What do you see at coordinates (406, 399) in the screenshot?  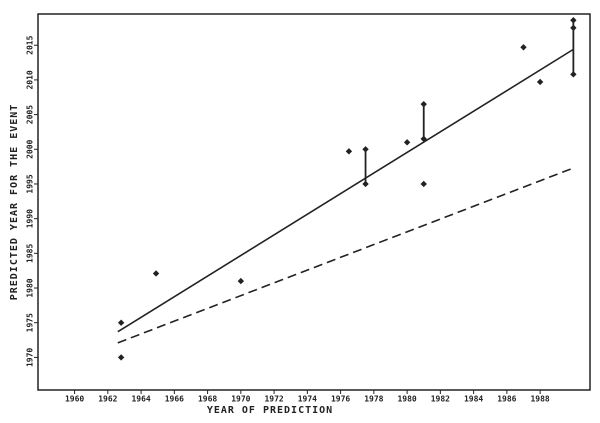 I see `x-tick-label: 1980` at bounding box center [406, 399].